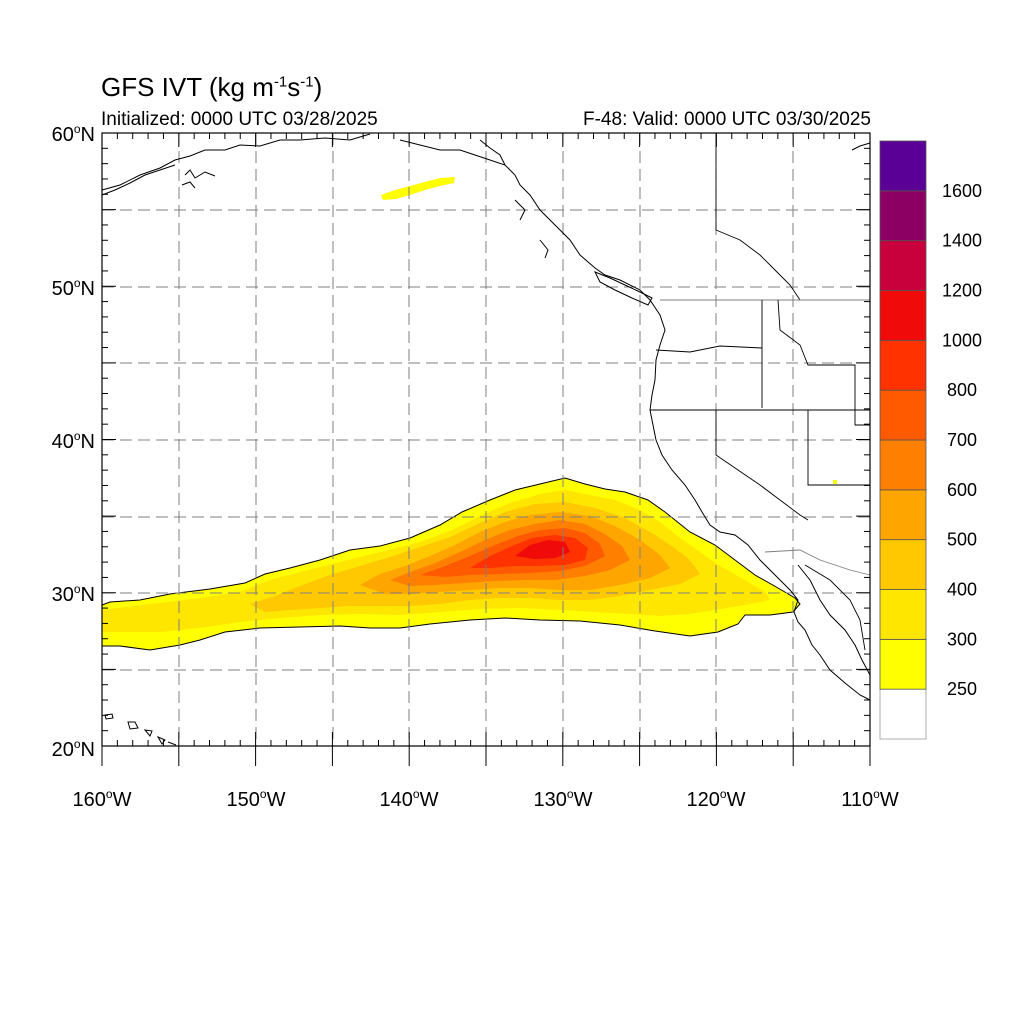 This screenshot has width=1024, height=1024. Describe the element at coordinates (514, 199) in the screenshot. I see `coast-islands-bc` at that location.